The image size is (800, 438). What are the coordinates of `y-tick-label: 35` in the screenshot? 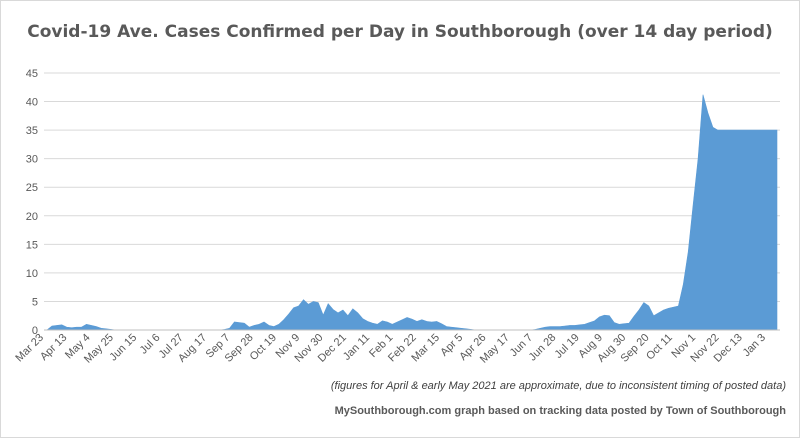 It's located at (32, 131).